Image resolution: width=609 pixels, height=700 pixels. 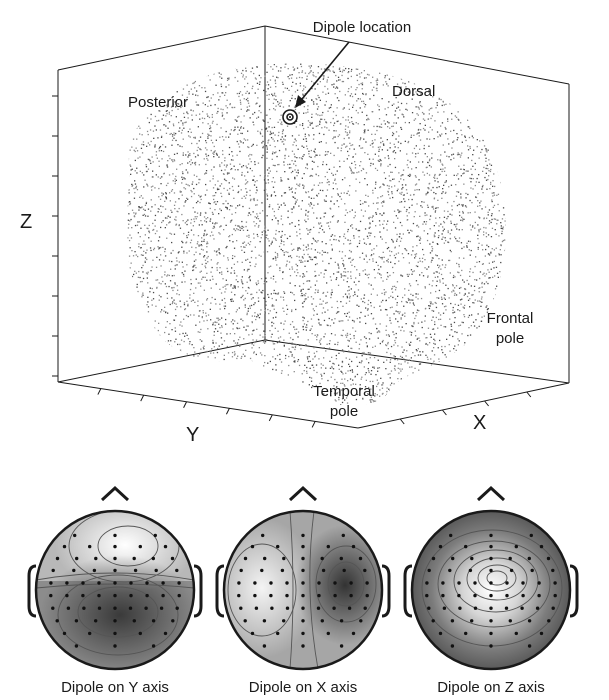 What do you see at coordinates (161, 48) in the screenshot?
I see `top-back-edge` at bounding box center [161, 48].